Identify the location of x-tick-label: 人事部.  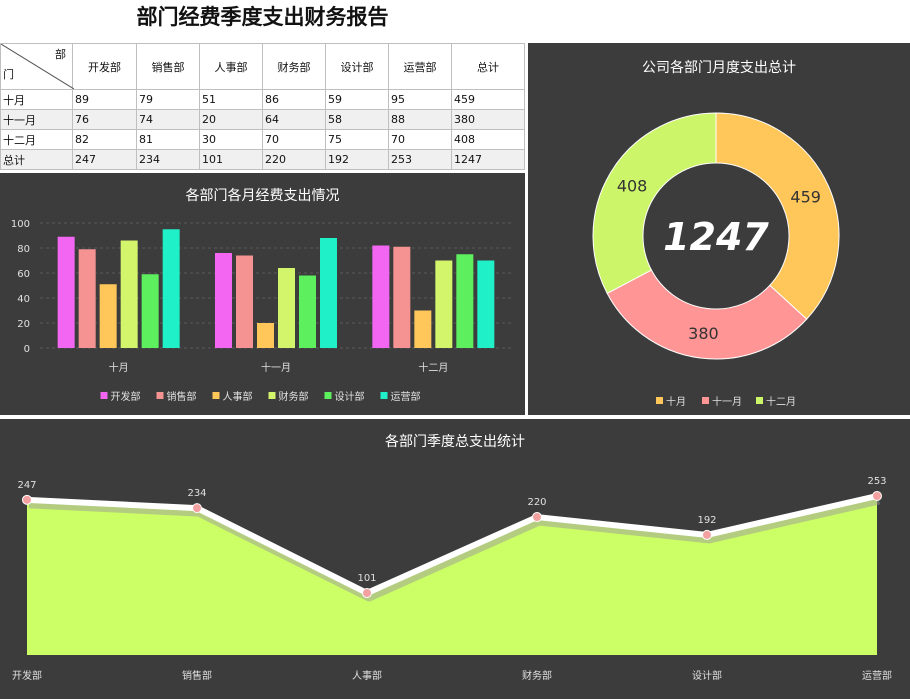
(367, 675).